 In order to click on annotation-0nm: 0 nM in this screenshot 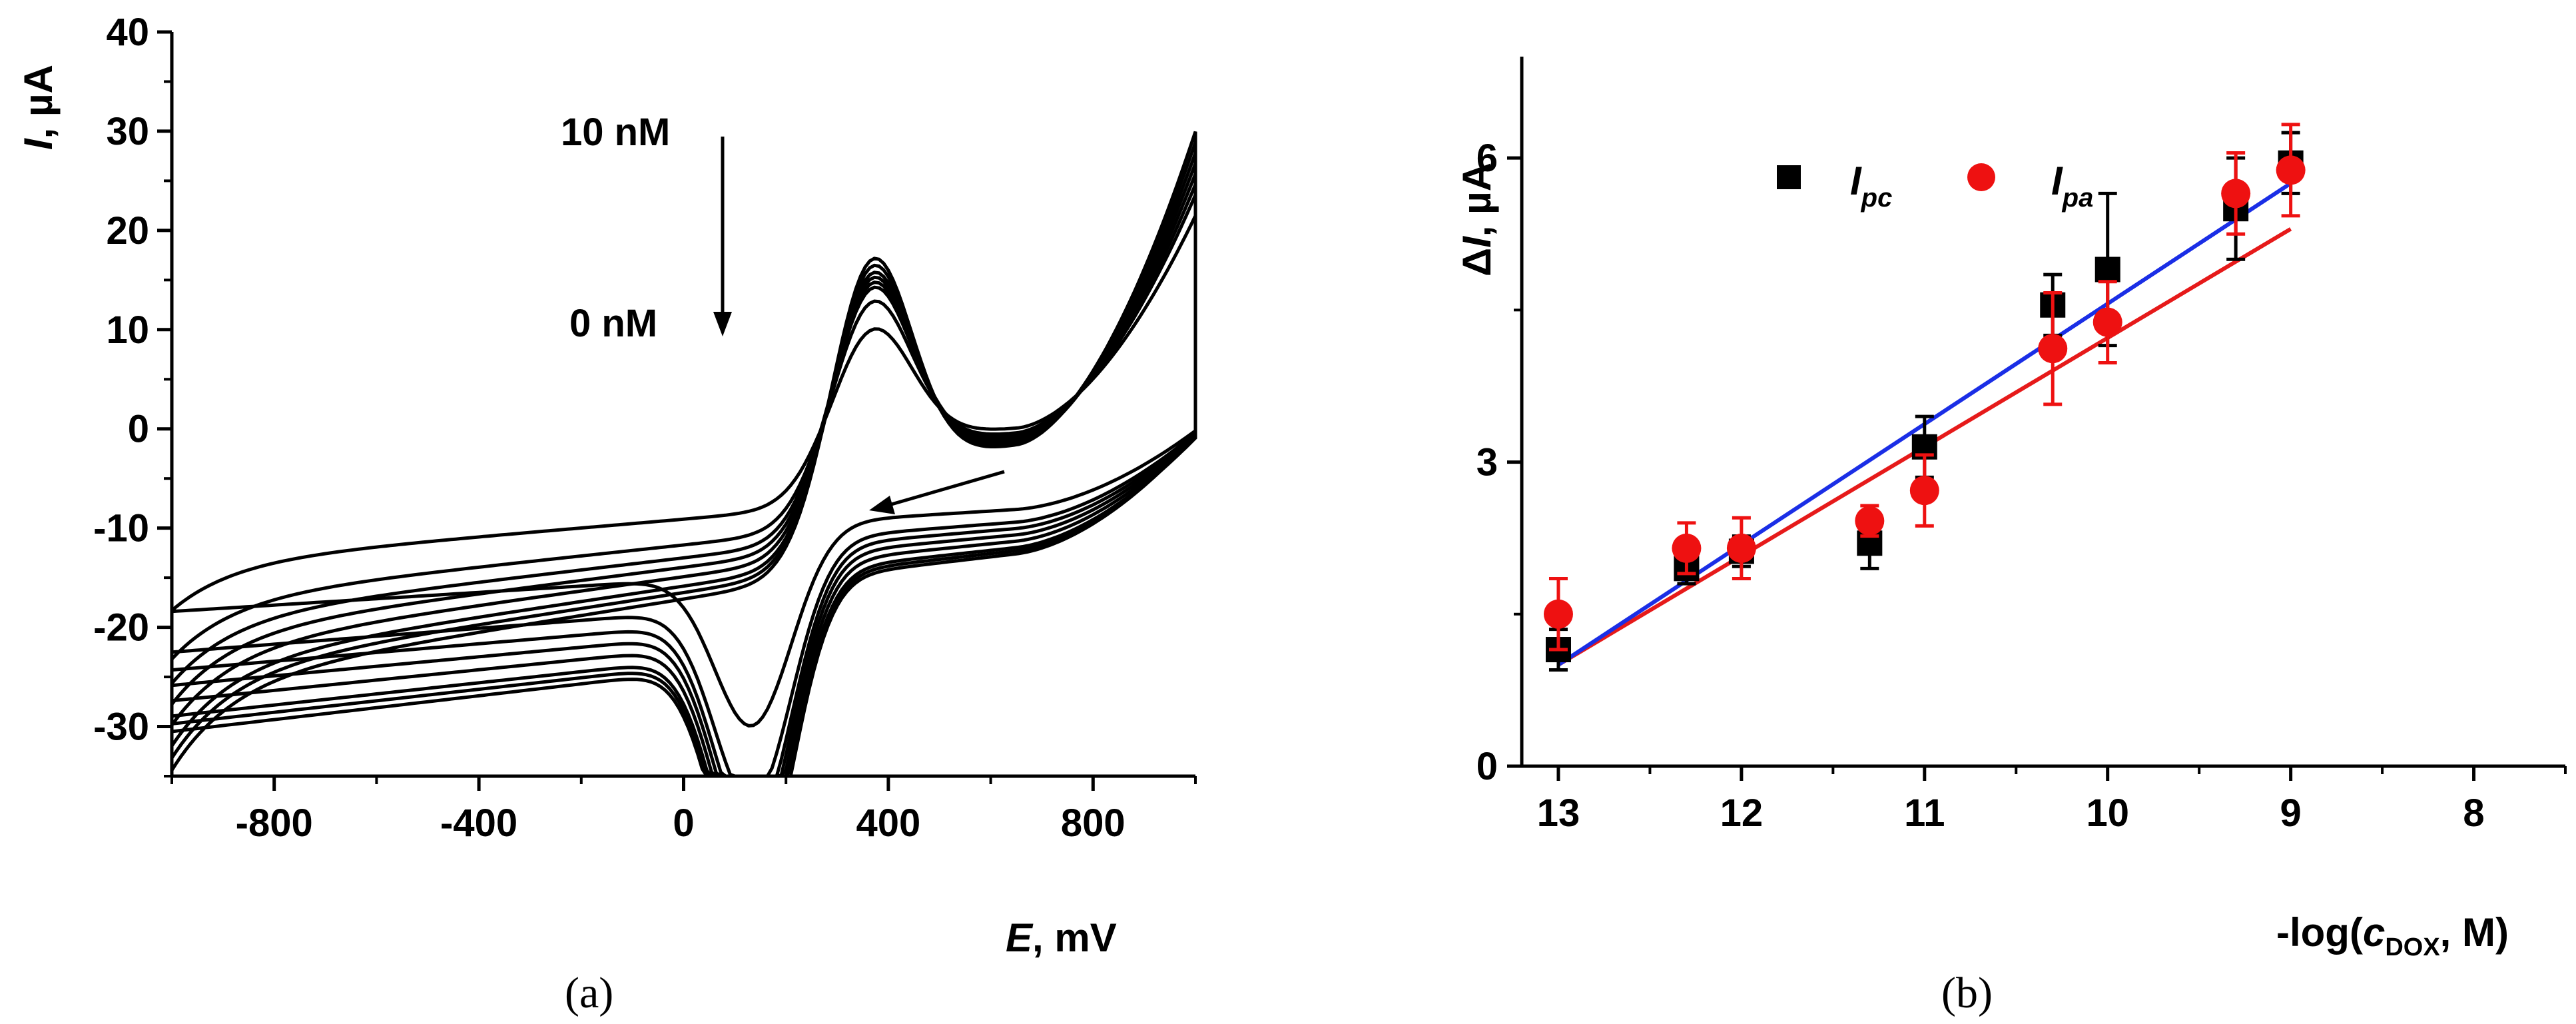, I will do `click(613, 323)`.